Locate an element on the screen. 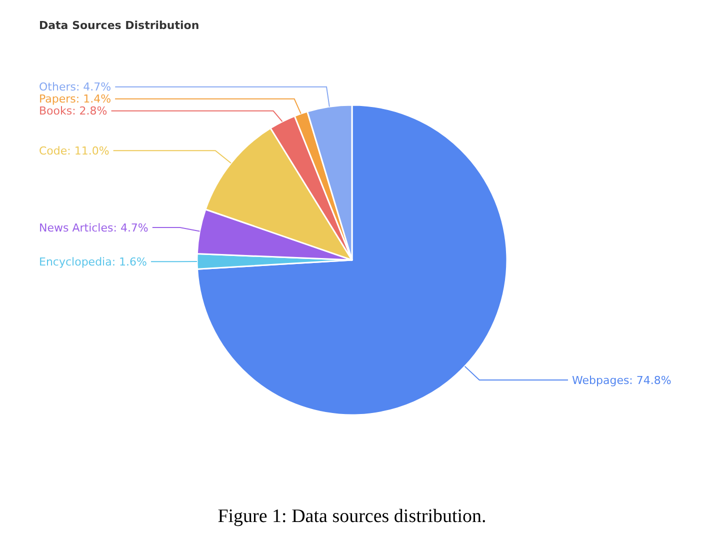 Image resolution: width=701 pixels, height=550 pixels. slice-label: Code: 11.0% is located at coordinates (74, 151).